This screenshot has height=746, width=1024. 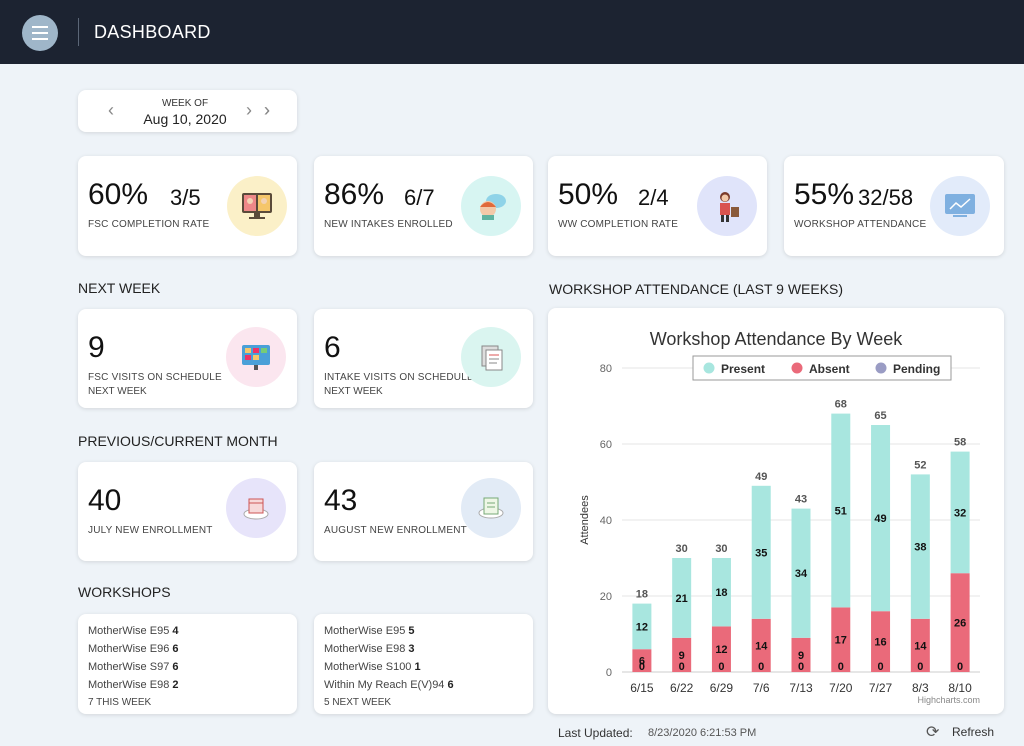 I want to click on stat-label: FSC VISITS ON SCHEDULE, so click(x=155, y=377).